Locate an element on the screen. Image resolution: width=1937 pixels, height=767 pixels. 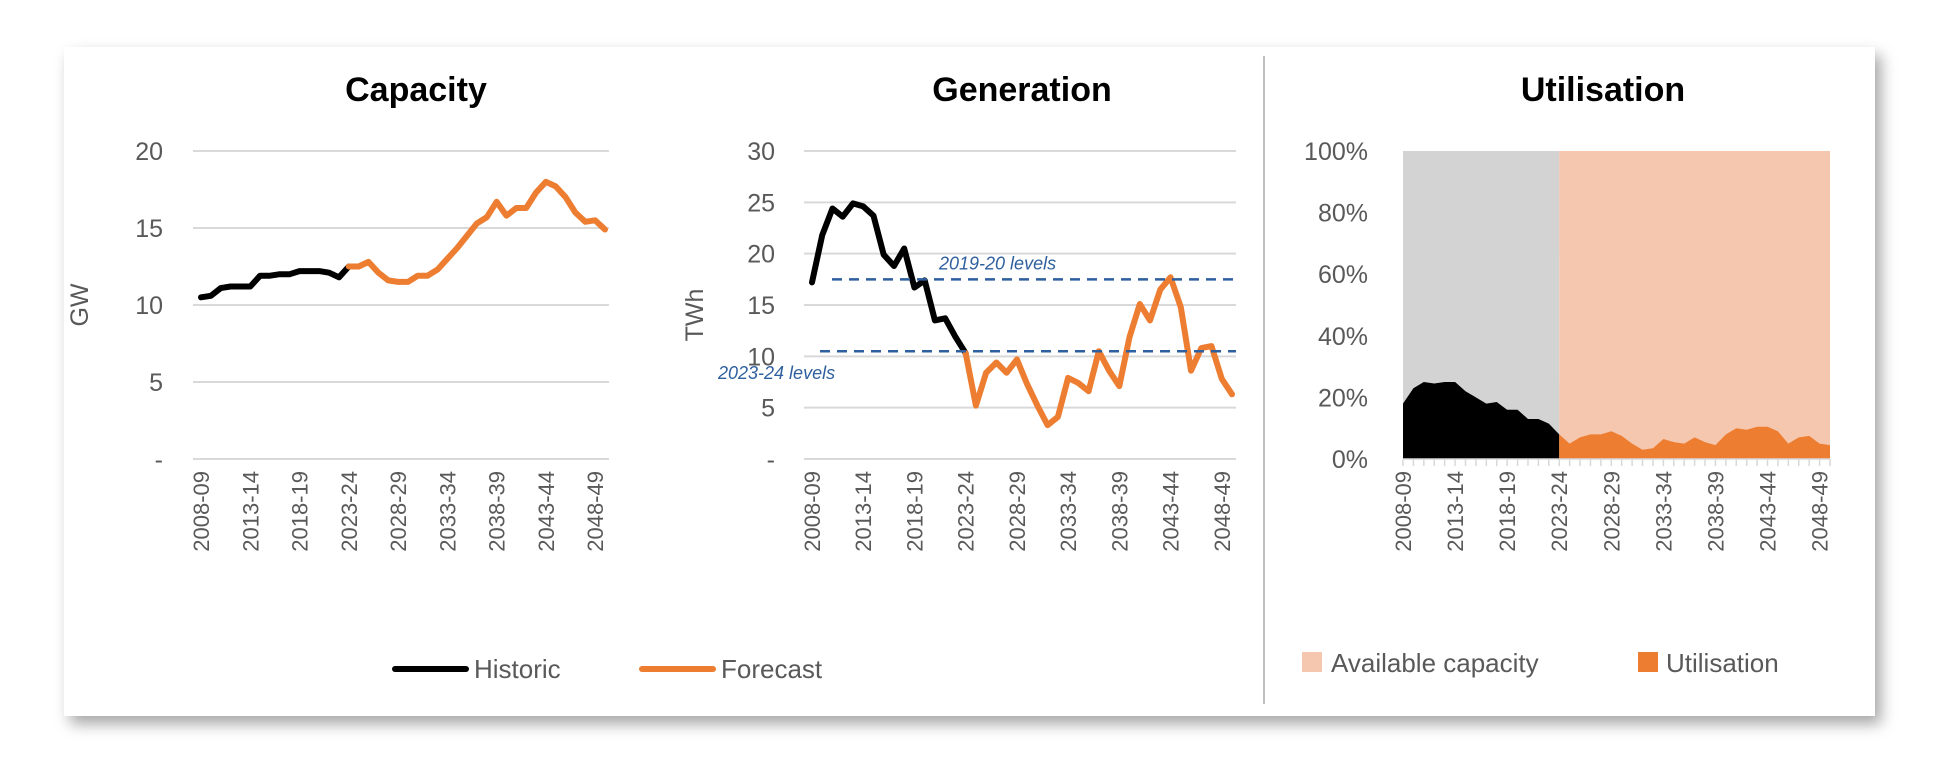
forecast-area is located at coordinates (1694, 442).